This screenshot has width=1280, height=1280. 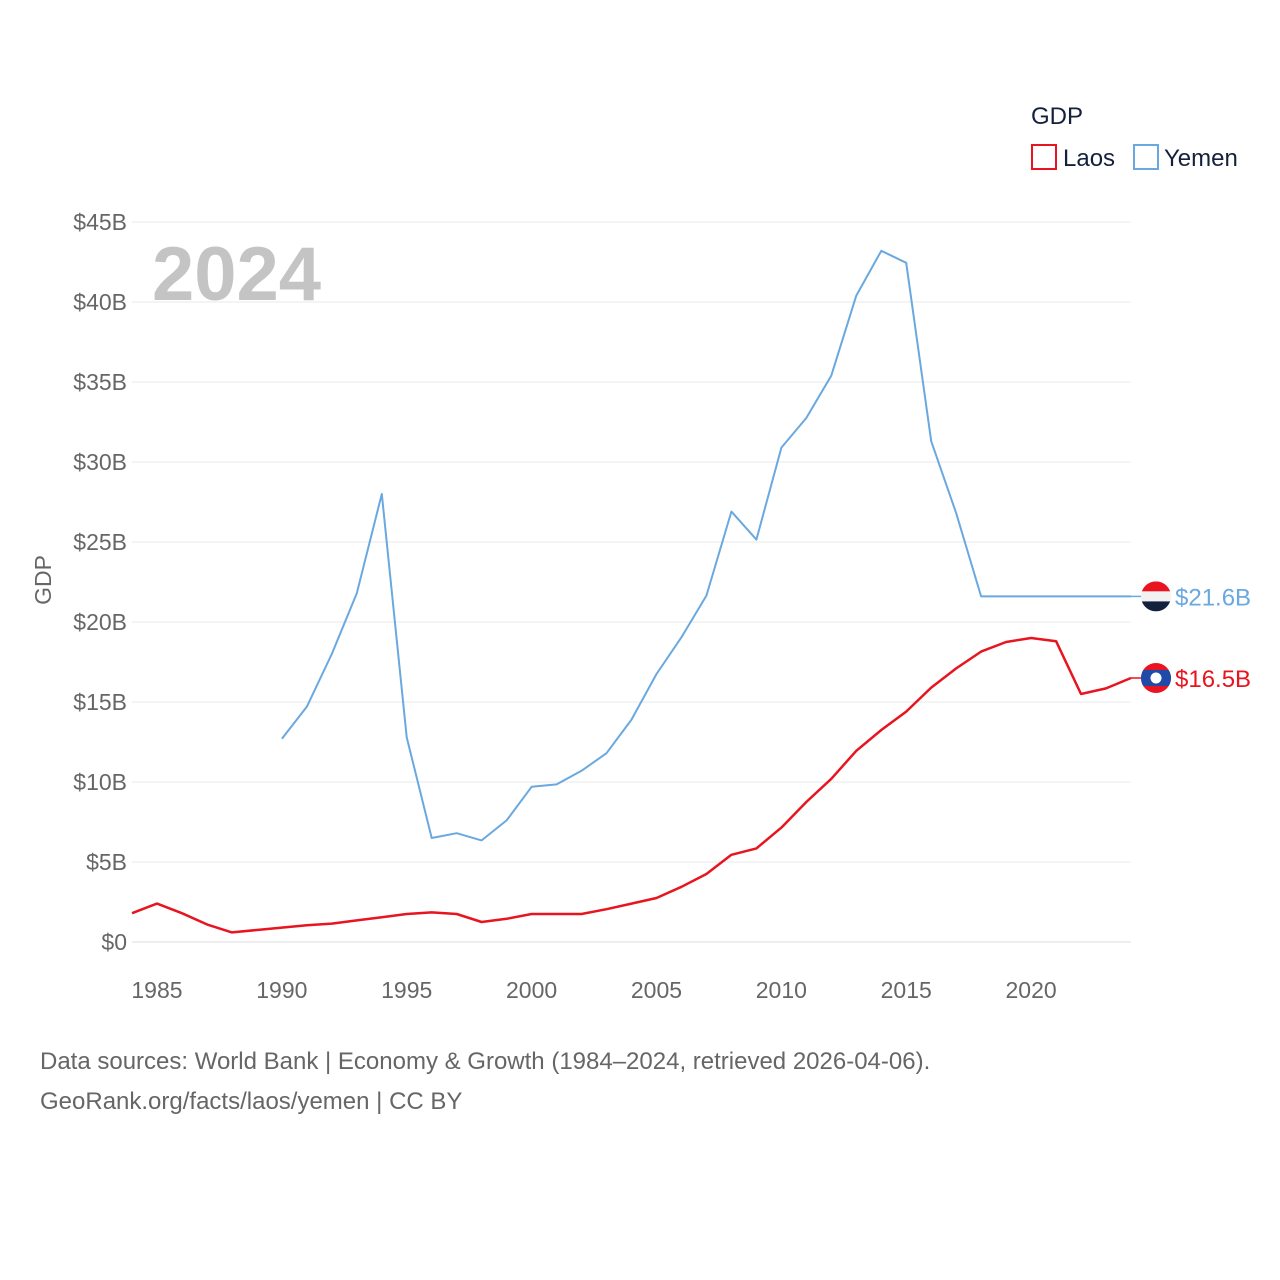 I want to click on y-axis-ticks: $0 $5B $10B $15B $20B $25B $30B $35B $40B $45B, so click(x=100, y=582).